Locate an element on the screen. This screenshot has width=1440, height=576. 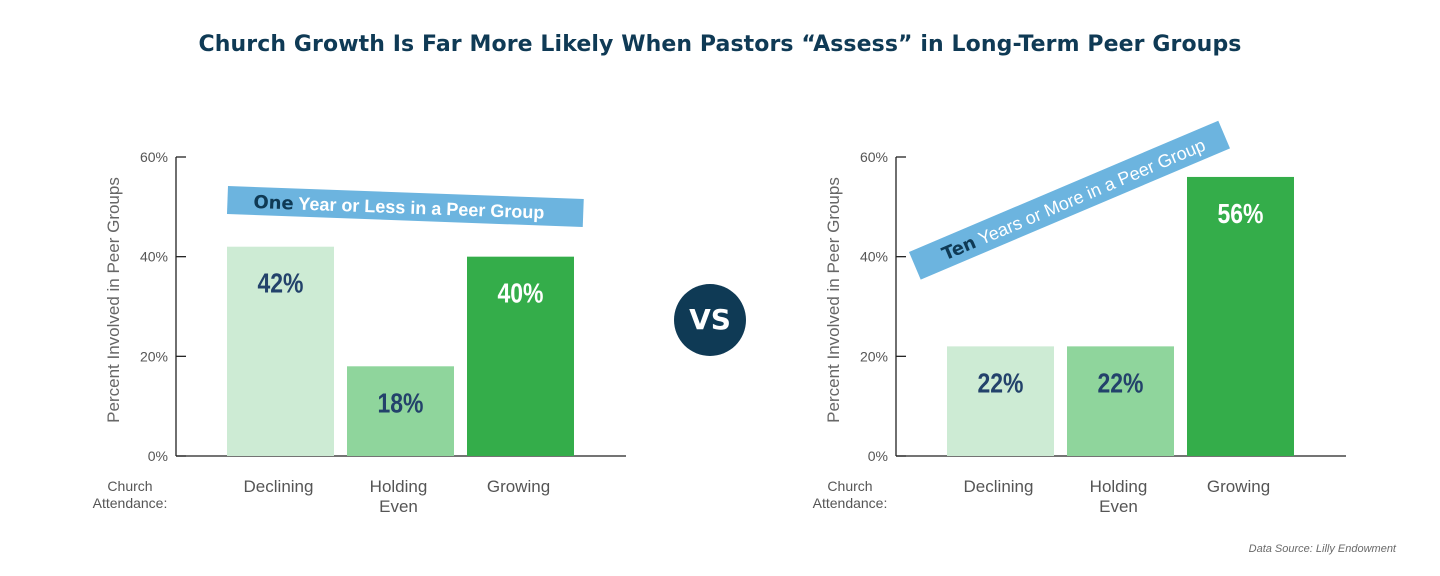
bar-value-label: 18% is located at coordinates (401, 403).